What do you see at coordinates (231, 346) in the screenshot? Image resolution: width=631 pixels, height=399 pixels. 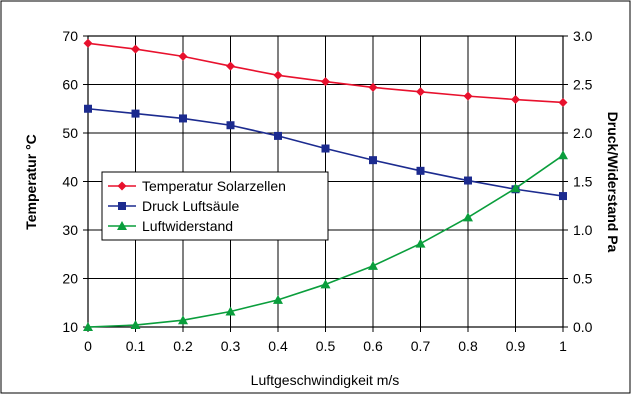 I see `x-tick-label: 0.3` at bounding box center [231, 346].